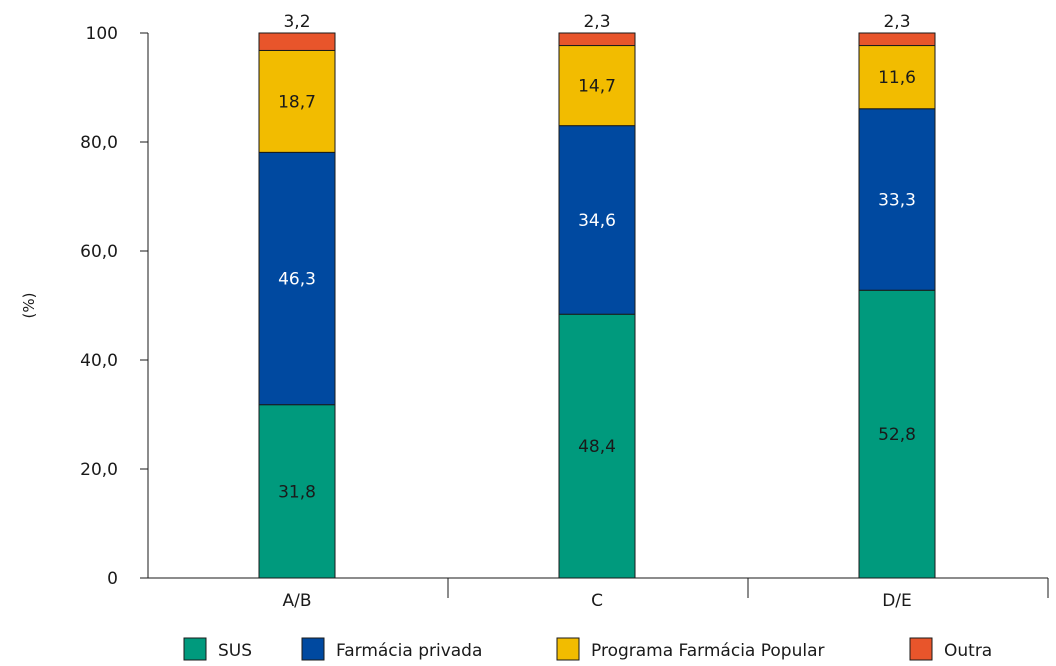  What do you see at coordinates (597, 601) in the screenshot?
I see `x-tick-label: C` at bounding box center [597, 601].